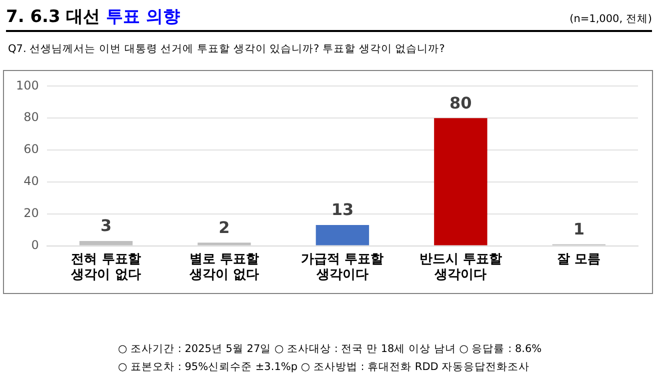 The height and width of the screenshot is (376, 658). What do you see at coordinates (342, 210) in the screenshot?
I see `data-label: 13` at bounding box center [342, 210].